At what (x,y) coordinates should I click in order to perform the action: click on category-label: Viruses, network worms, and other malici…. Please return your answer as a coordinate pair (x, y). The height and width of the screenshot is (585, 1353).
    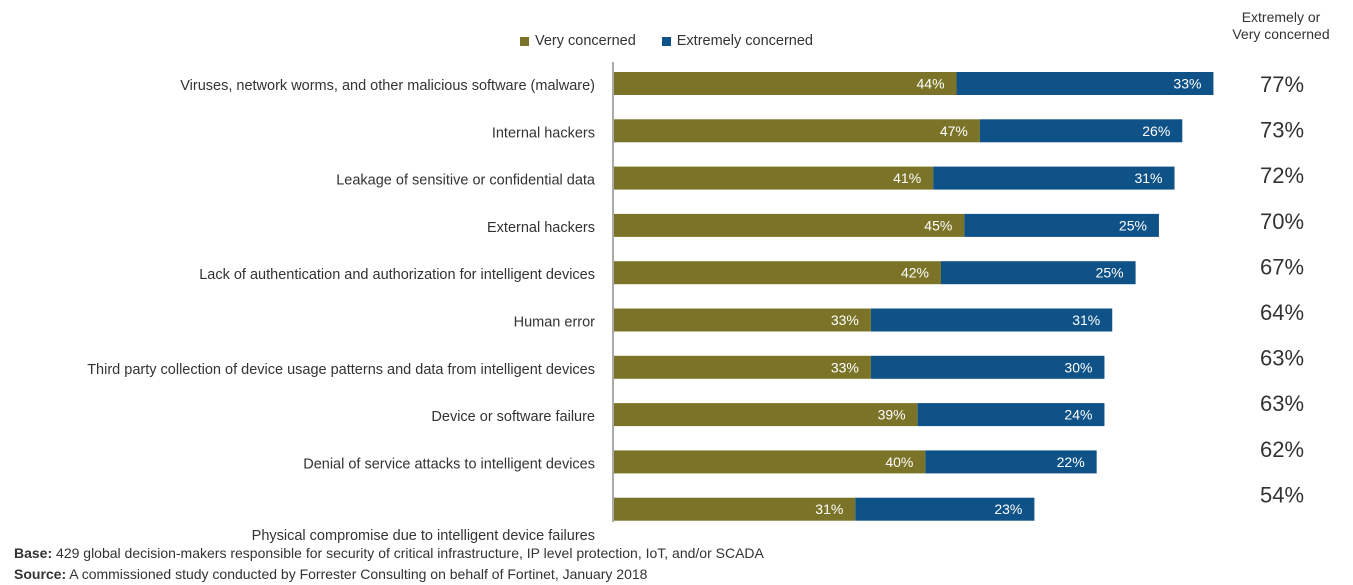
    Looking at the image, I should click on (387, 86).